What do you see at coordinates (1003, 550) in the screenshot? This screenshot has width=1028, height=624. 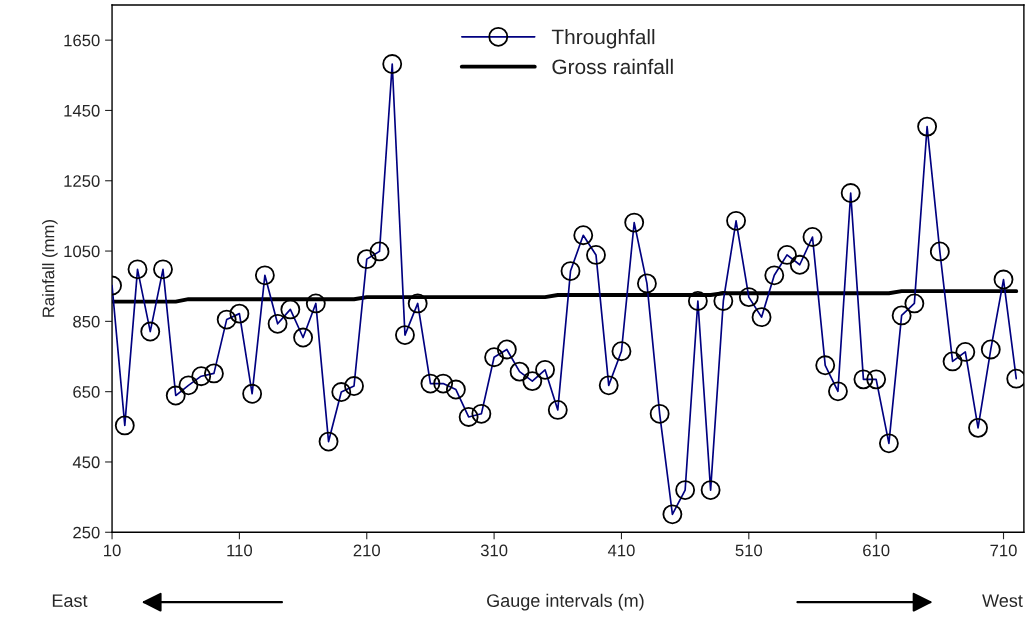 I see `x-tick-label: 710` at bounding box center [1003, 550].